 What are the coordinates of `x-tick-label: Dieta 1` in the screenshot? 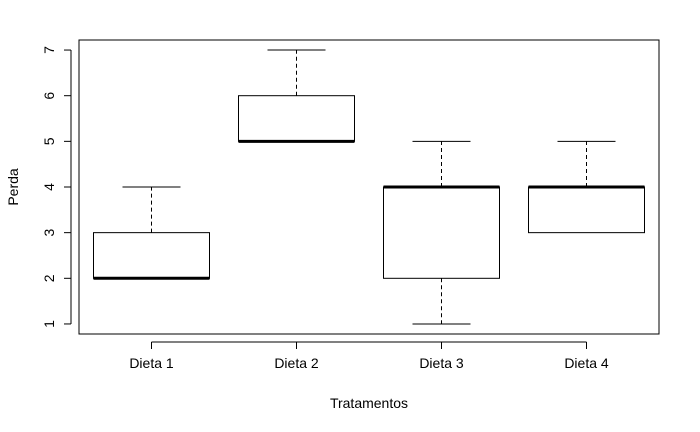 It's located at (151, 363).